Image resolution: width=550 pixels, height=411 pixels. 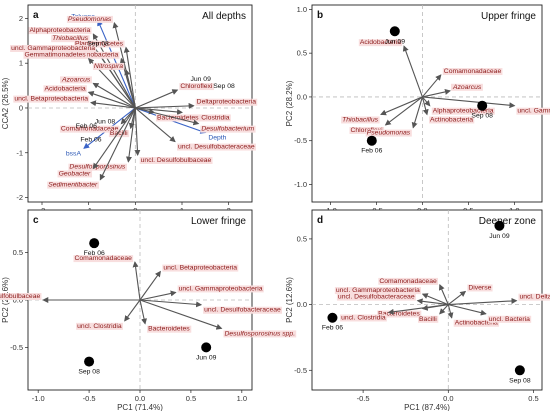 What do you see at coordinates (476, 323) in the screenshot?
I see `vector-label-text: Actinobacteria` at bounding box center [476, 323].